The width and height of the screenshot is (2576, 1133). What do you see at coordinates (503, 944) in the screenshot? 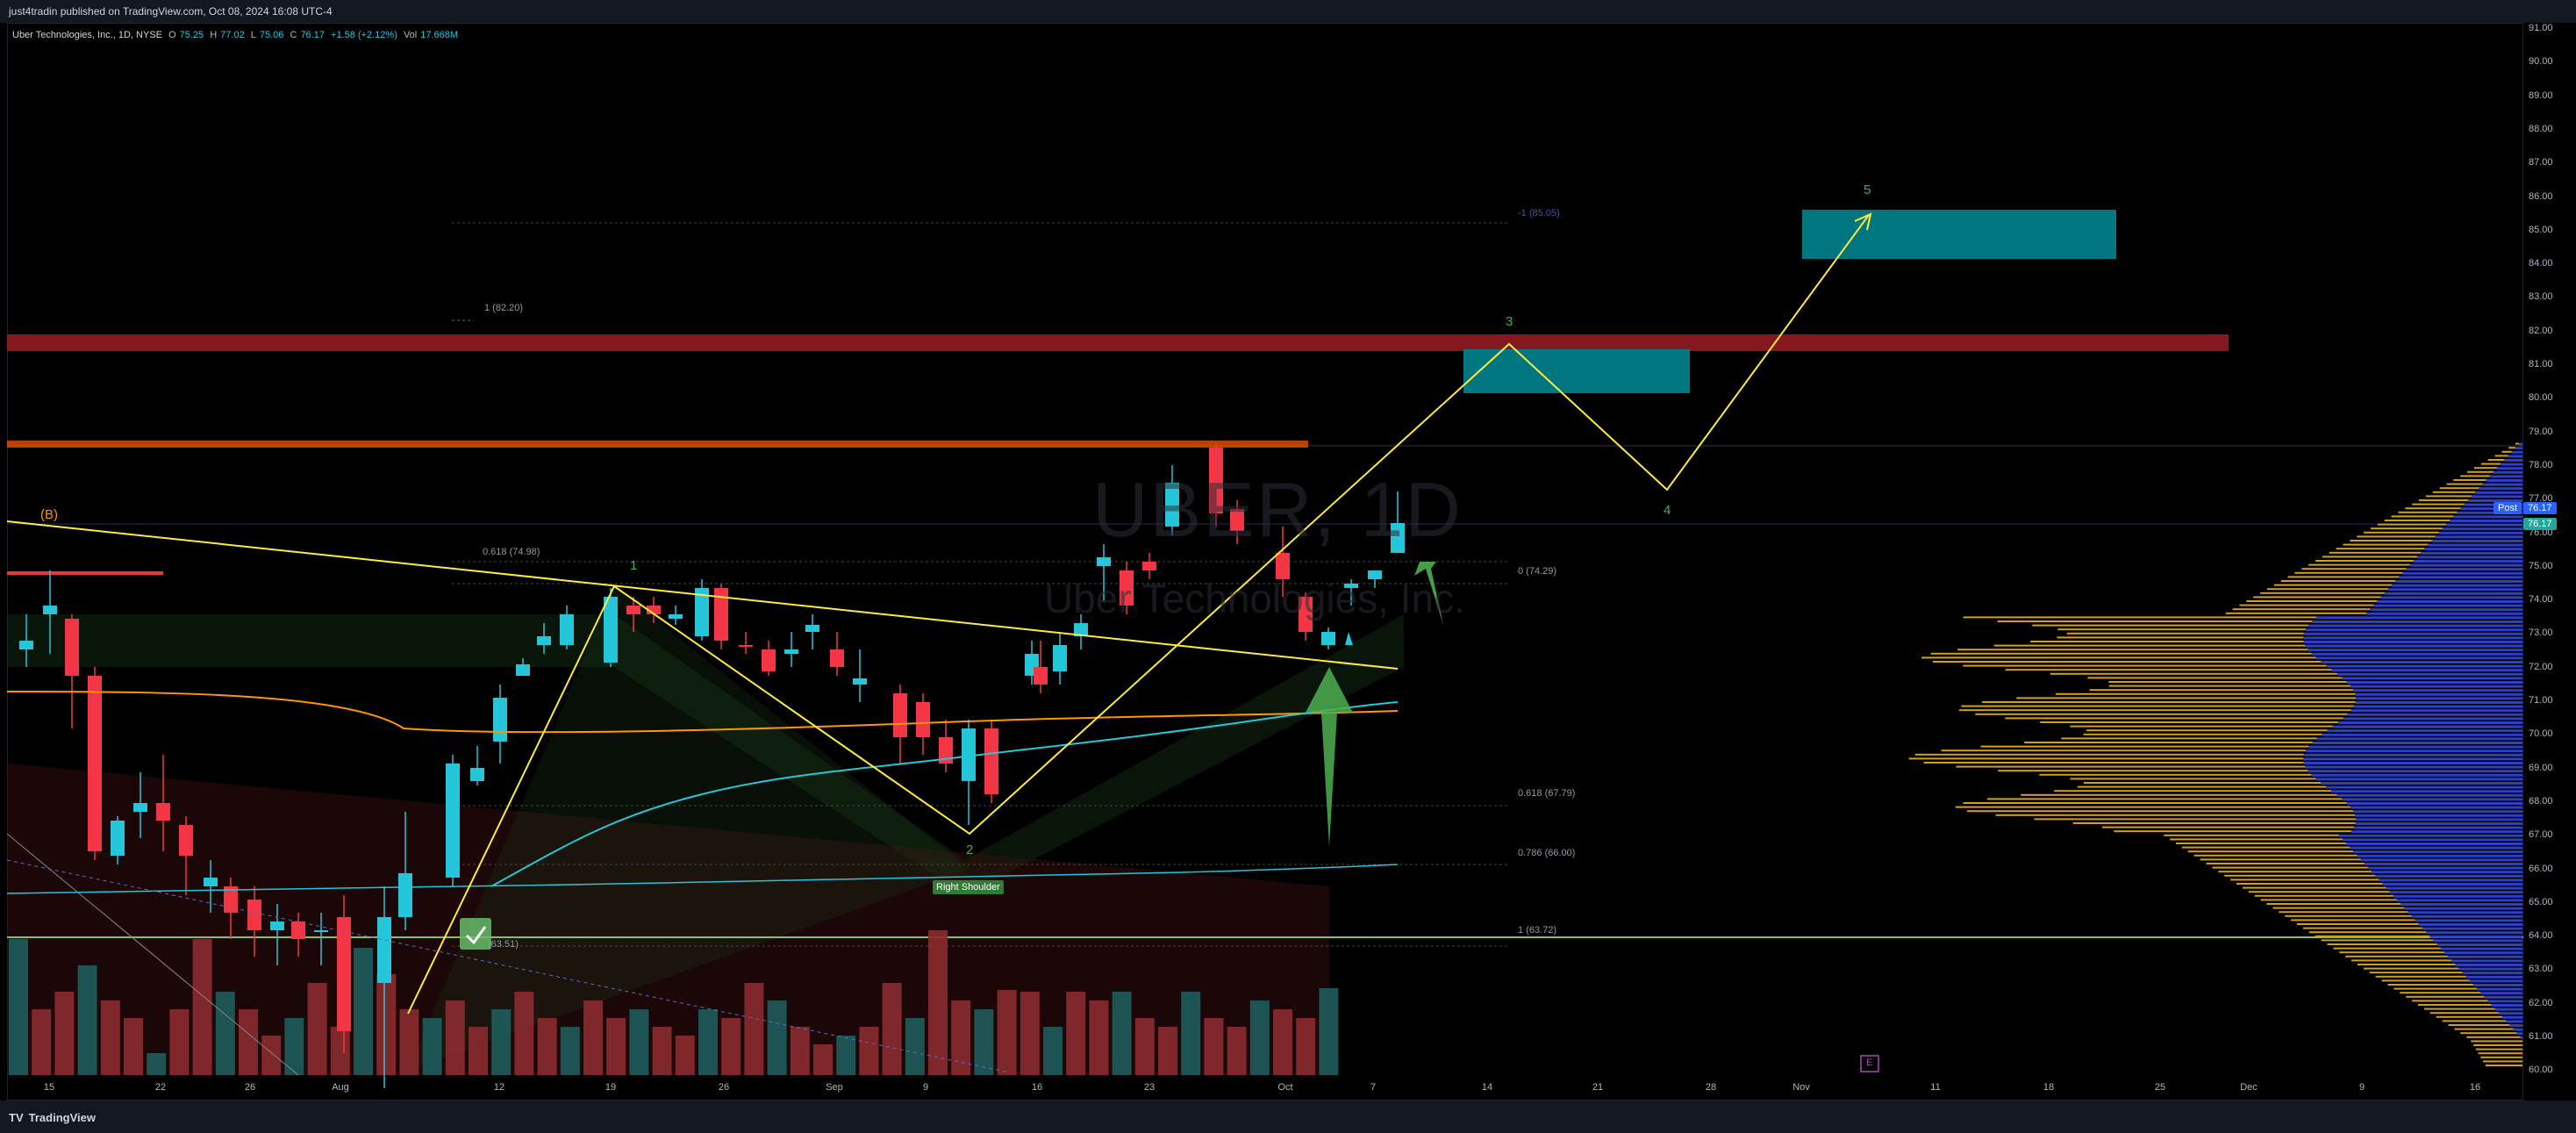
I see `fib-label-low-left: (63.51)` at bounding box center [503, 944].